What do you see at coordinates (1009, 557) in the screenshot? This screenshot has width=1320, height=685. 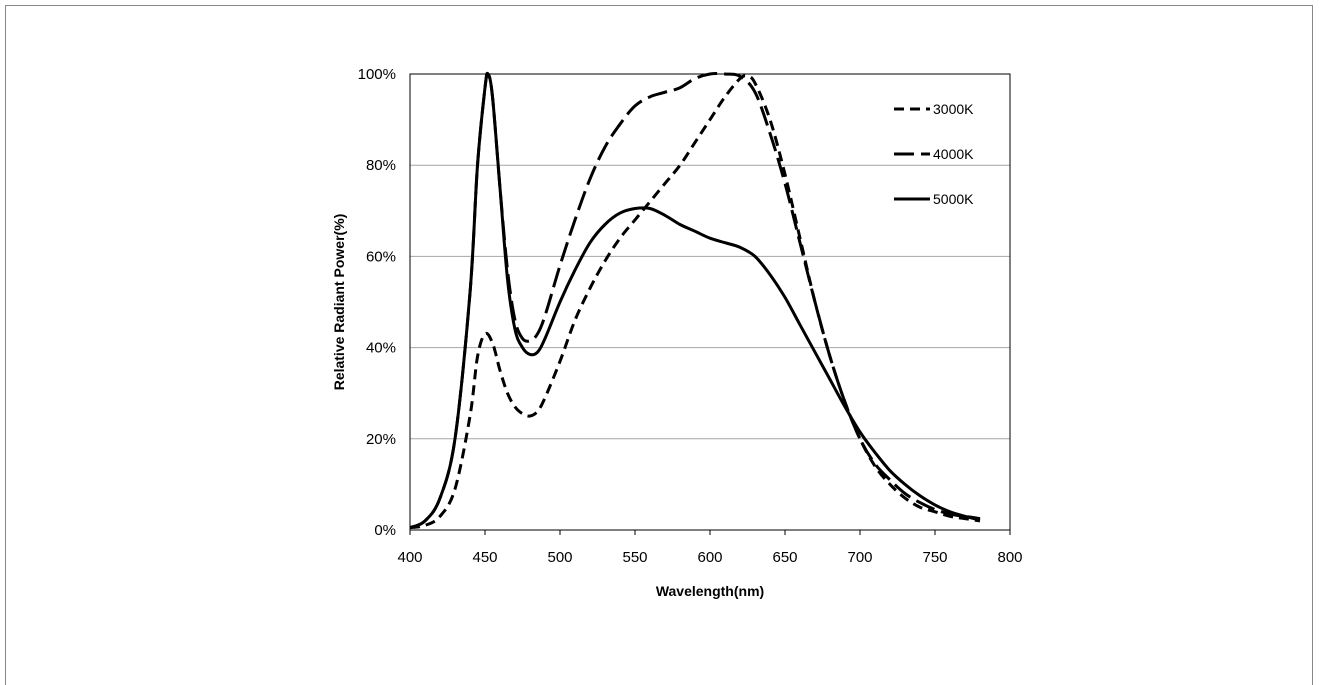 I see `x-tick-label: 800` at bounding box center [1009, 557].